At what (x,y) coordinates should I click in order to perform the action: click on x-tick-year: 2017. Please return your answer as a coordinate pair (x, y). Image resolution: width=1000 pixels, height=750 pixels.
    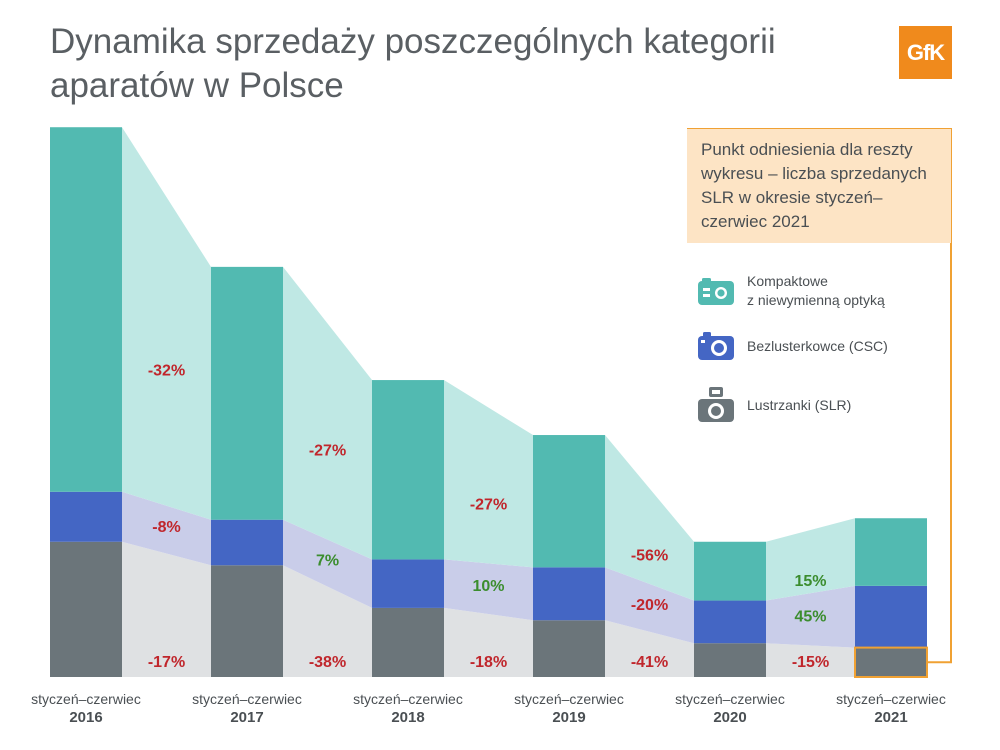
    Looking at the image, I should click on (247, 717).